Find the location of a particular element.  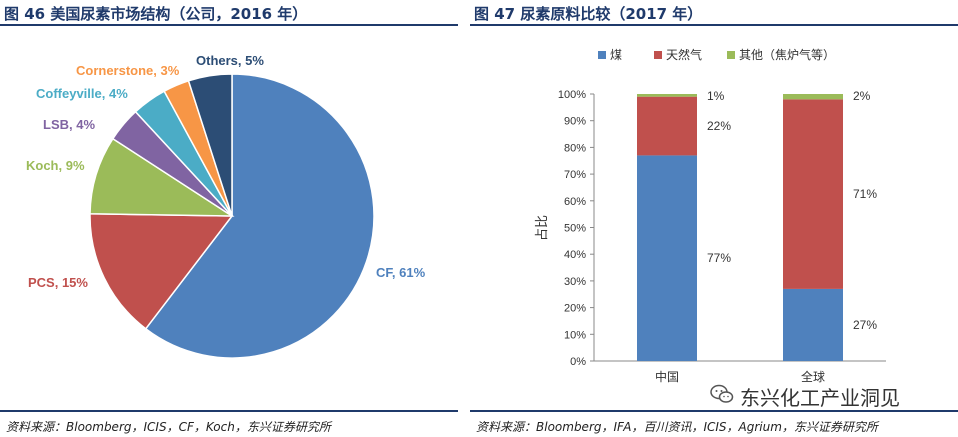

bar-data-label: 71% is located at coordinates (865, 194).